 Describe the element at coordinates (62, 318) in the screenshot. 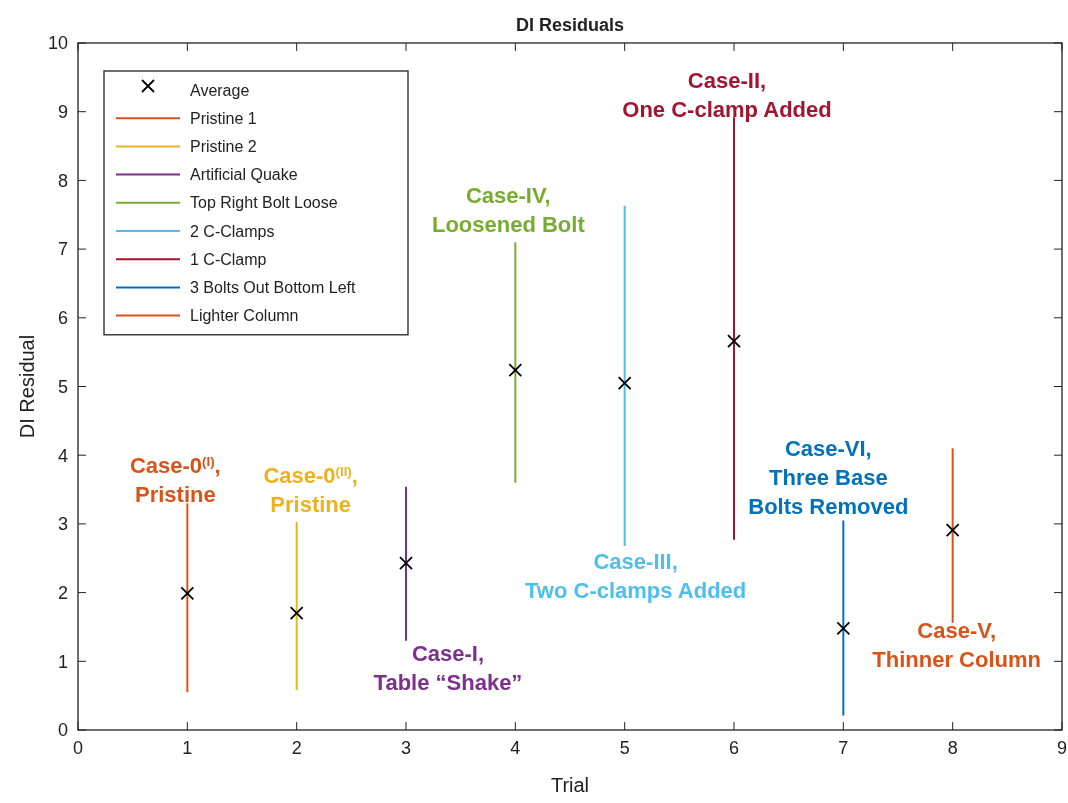

I see `y-tick-label: 6` at that location.